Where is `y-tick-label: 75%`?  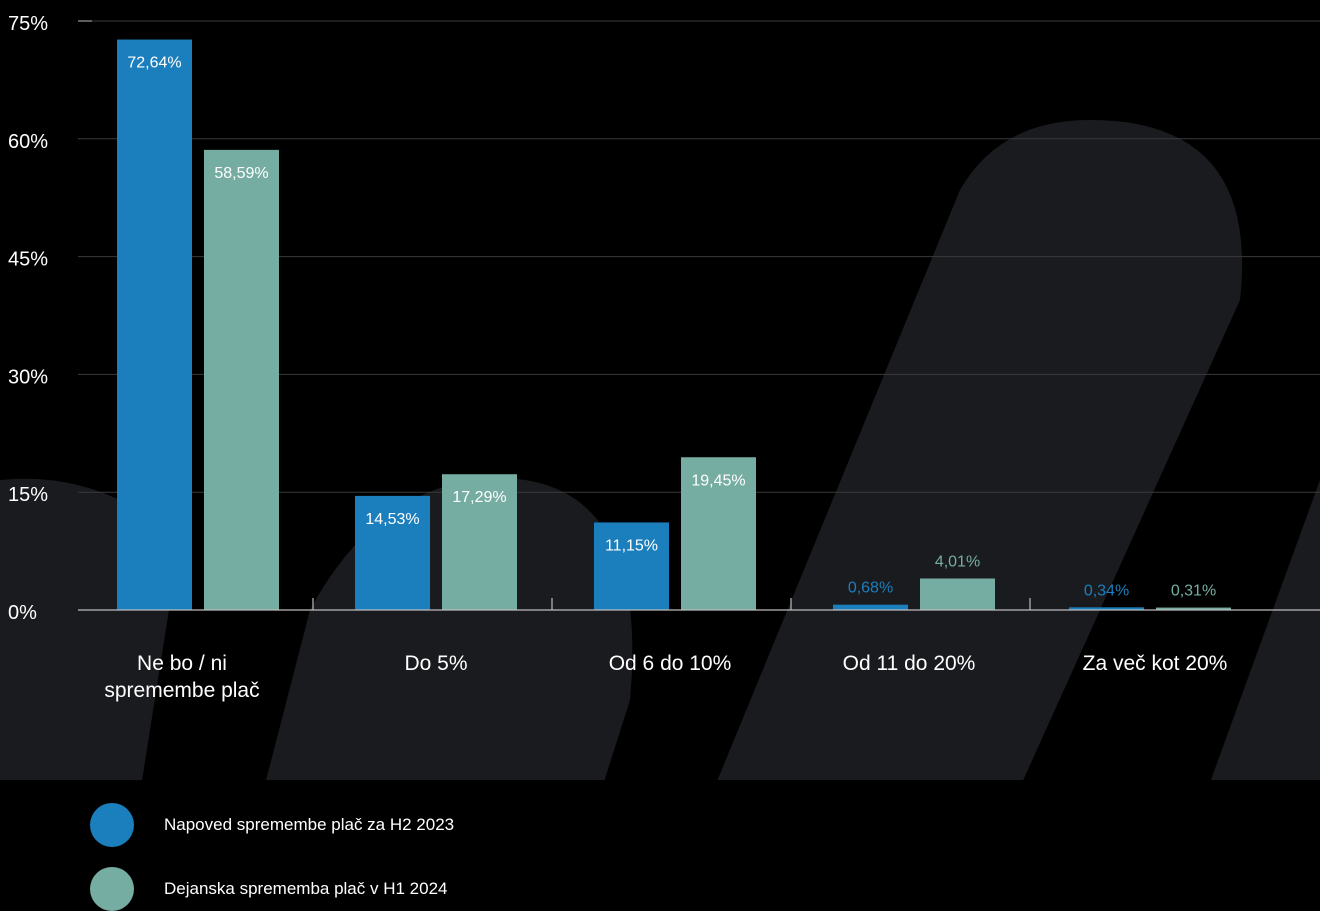
y-tick-label: 75% is located at coordinates (28, 24).